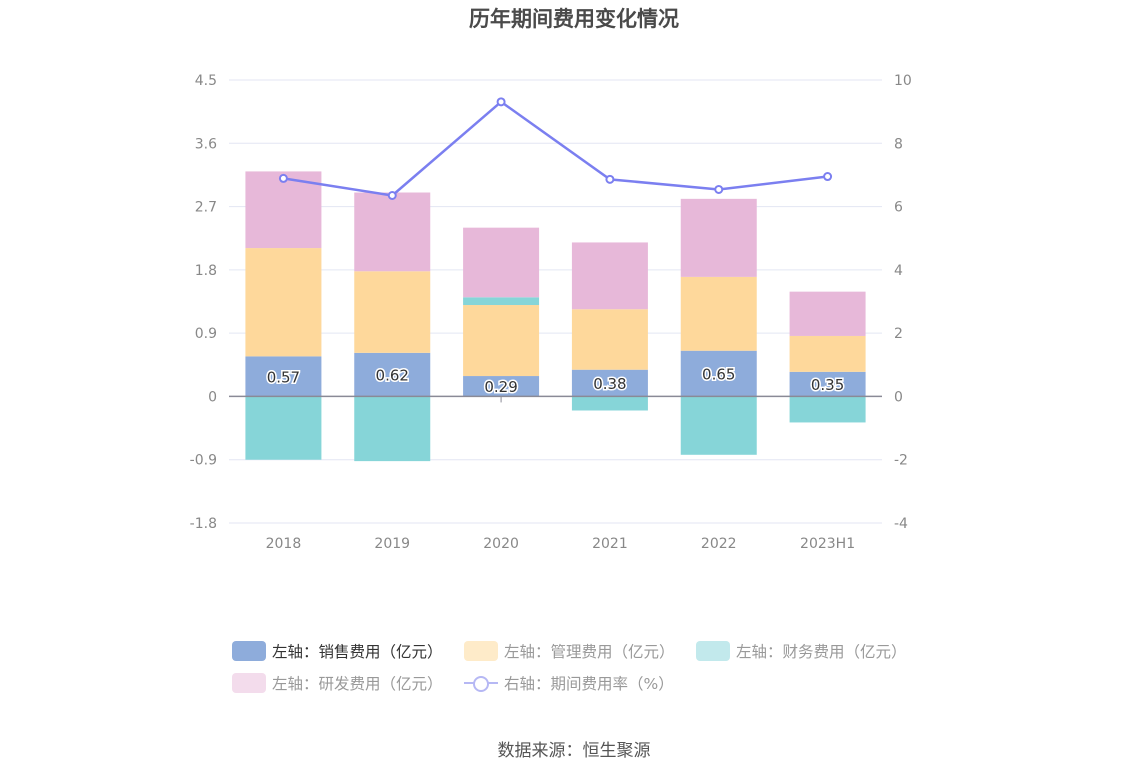  I want to click on legend-label-finance: 左轴：财务费用（亿元）, so click(821, 652).